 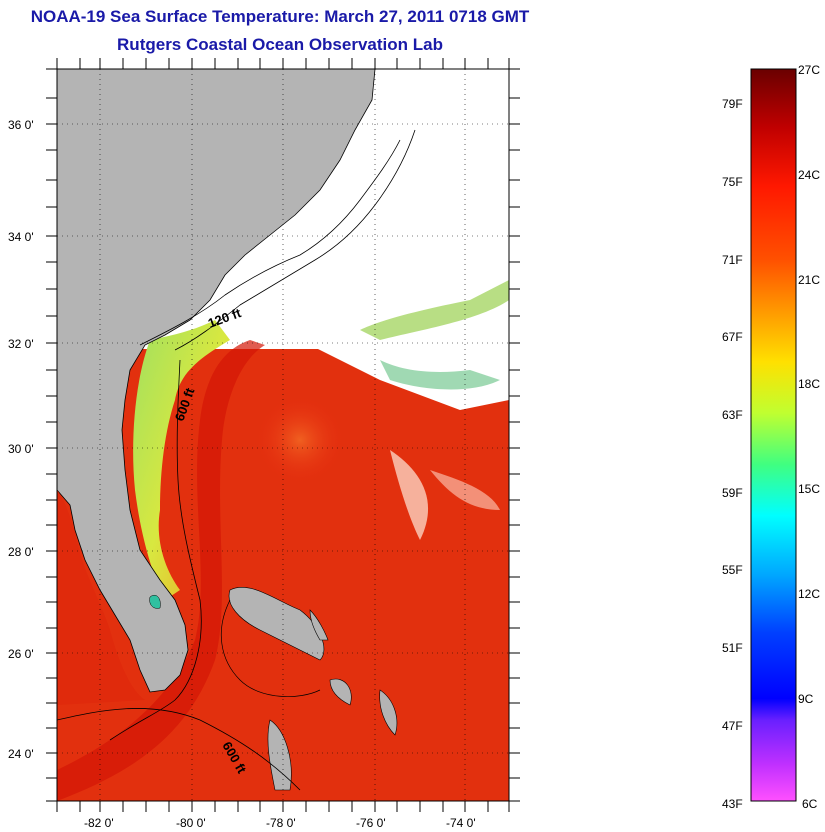 What do you see at coordinates (279, 755) in the screenshot?
I see `island` at bounding box center [279, 755].